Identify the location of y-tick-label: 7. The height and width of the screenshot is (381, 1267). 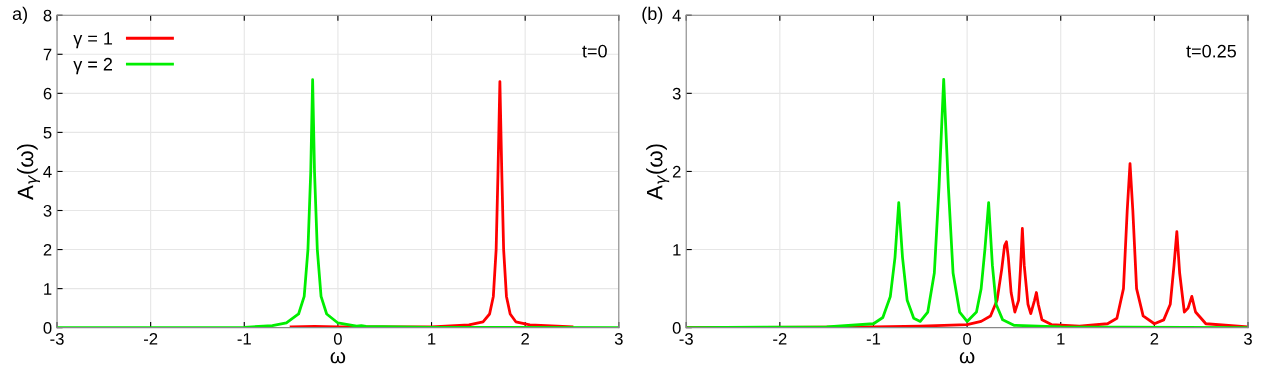
(47, 54).